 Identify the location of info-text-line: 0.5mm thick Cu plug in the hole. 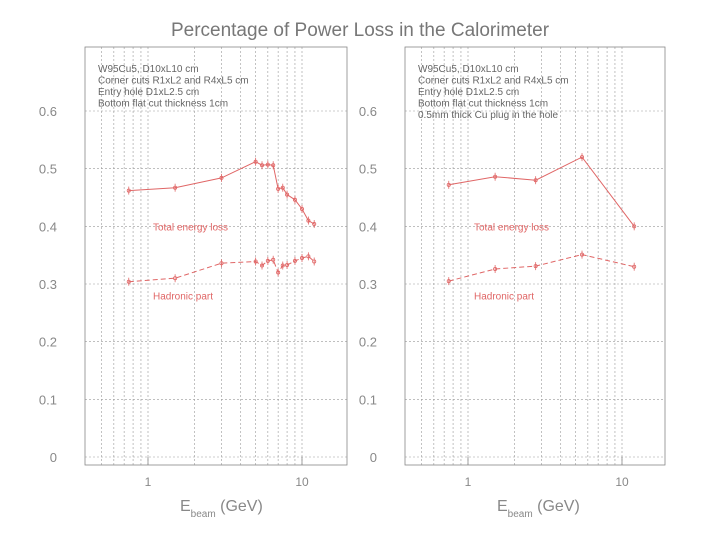
(488, 115).